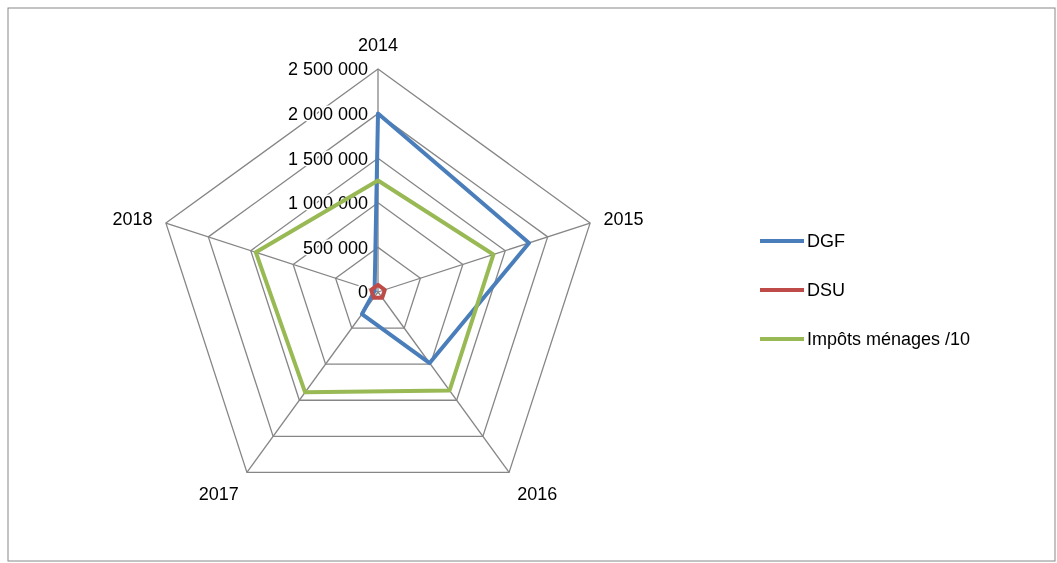 This screenshot has width=1057, height=563. What do you see at coordinates (327, 113) in the screenshot?
I see `y-tick-label: 2 000 000` at bounding box center [327, 113].